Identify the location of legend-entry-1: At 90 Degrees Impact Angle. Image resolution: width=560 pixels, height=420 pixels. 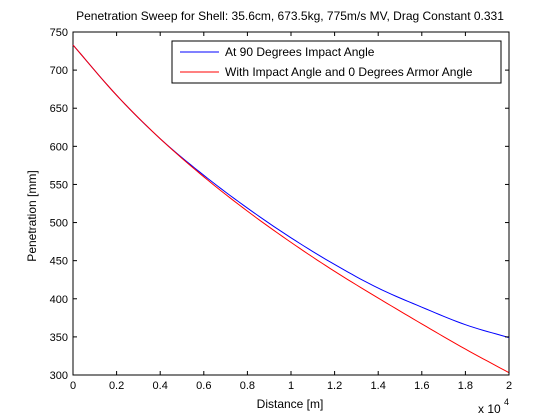
(277, 52).